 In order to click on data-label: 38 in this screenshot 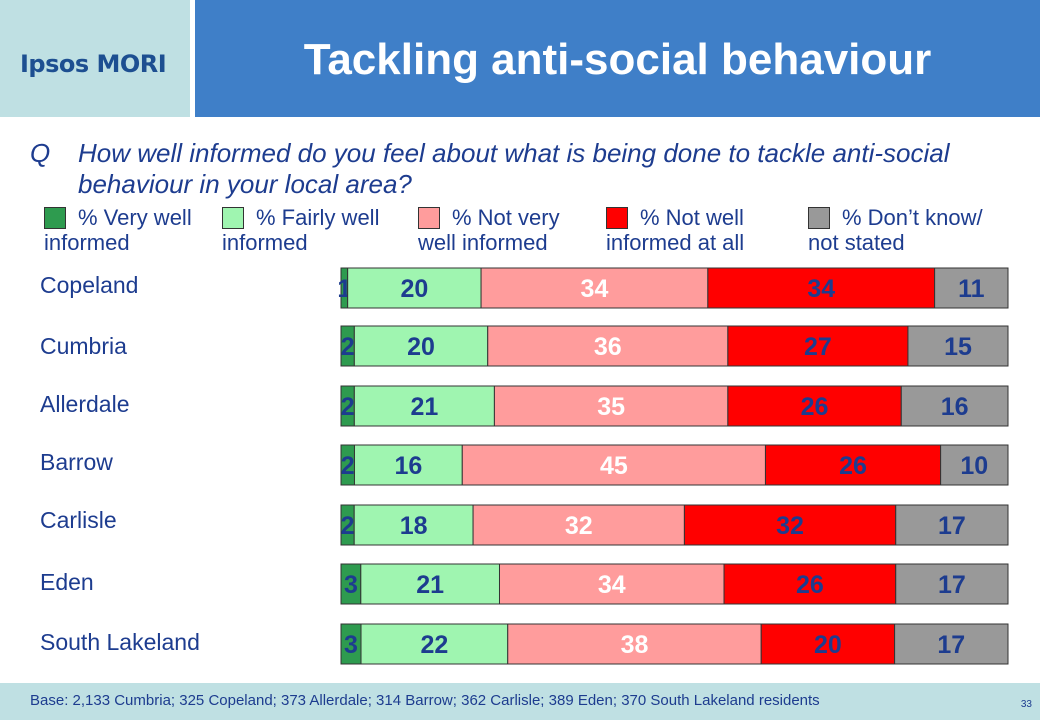, I will do `click(635, 645)`.